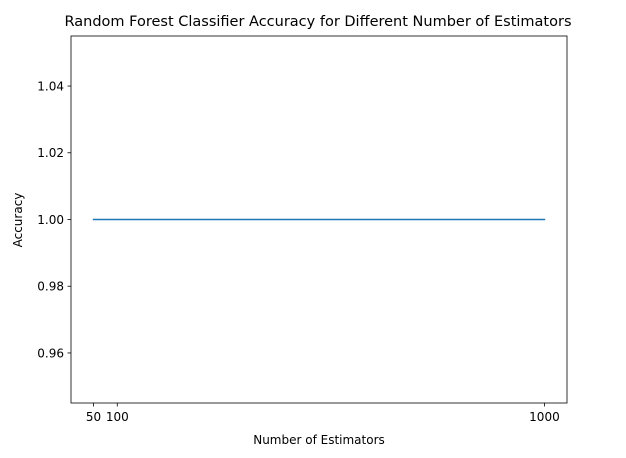 The height and width of the screenshot is (458, 626). Describe the element at coordinates (50, 153) in the screenshot. I see `y-tick-label: 1.02` at that location.